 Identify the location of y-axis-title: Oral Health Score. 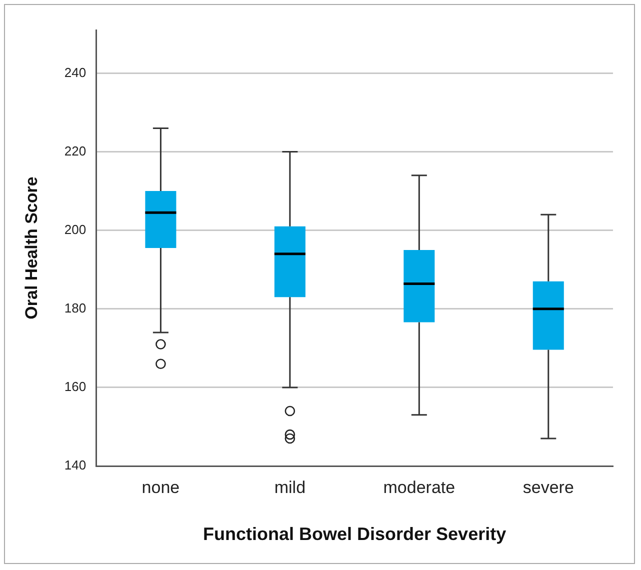
(31, 248).